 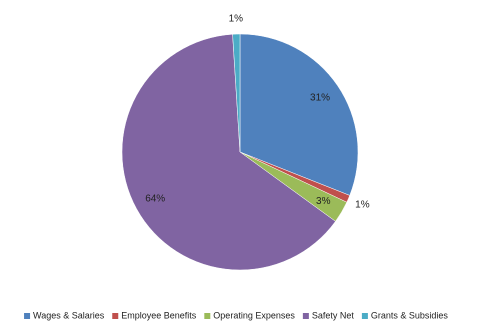 I want to click on legend-label: Wages & Salaries, so click(x=69, y=315).